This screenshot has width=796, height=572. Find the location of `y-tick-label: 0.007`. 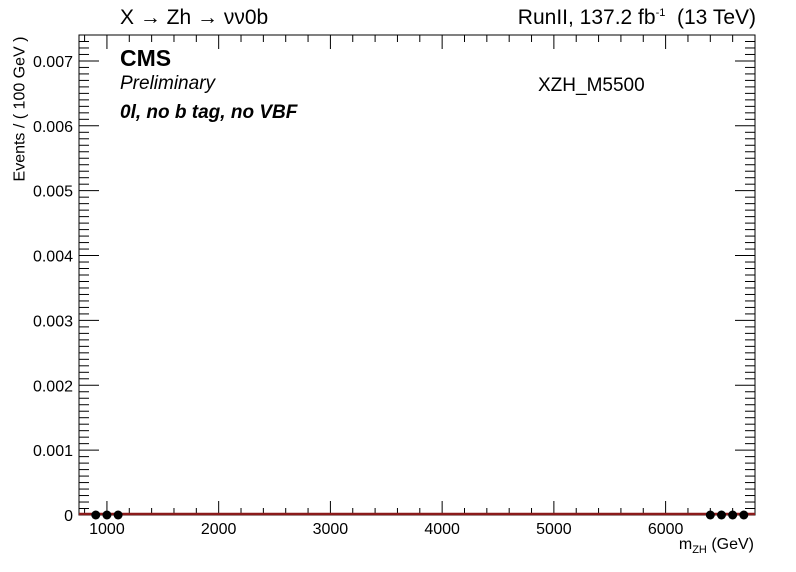

y-tick-label: 0.007 is located at coordinates (53, 62).